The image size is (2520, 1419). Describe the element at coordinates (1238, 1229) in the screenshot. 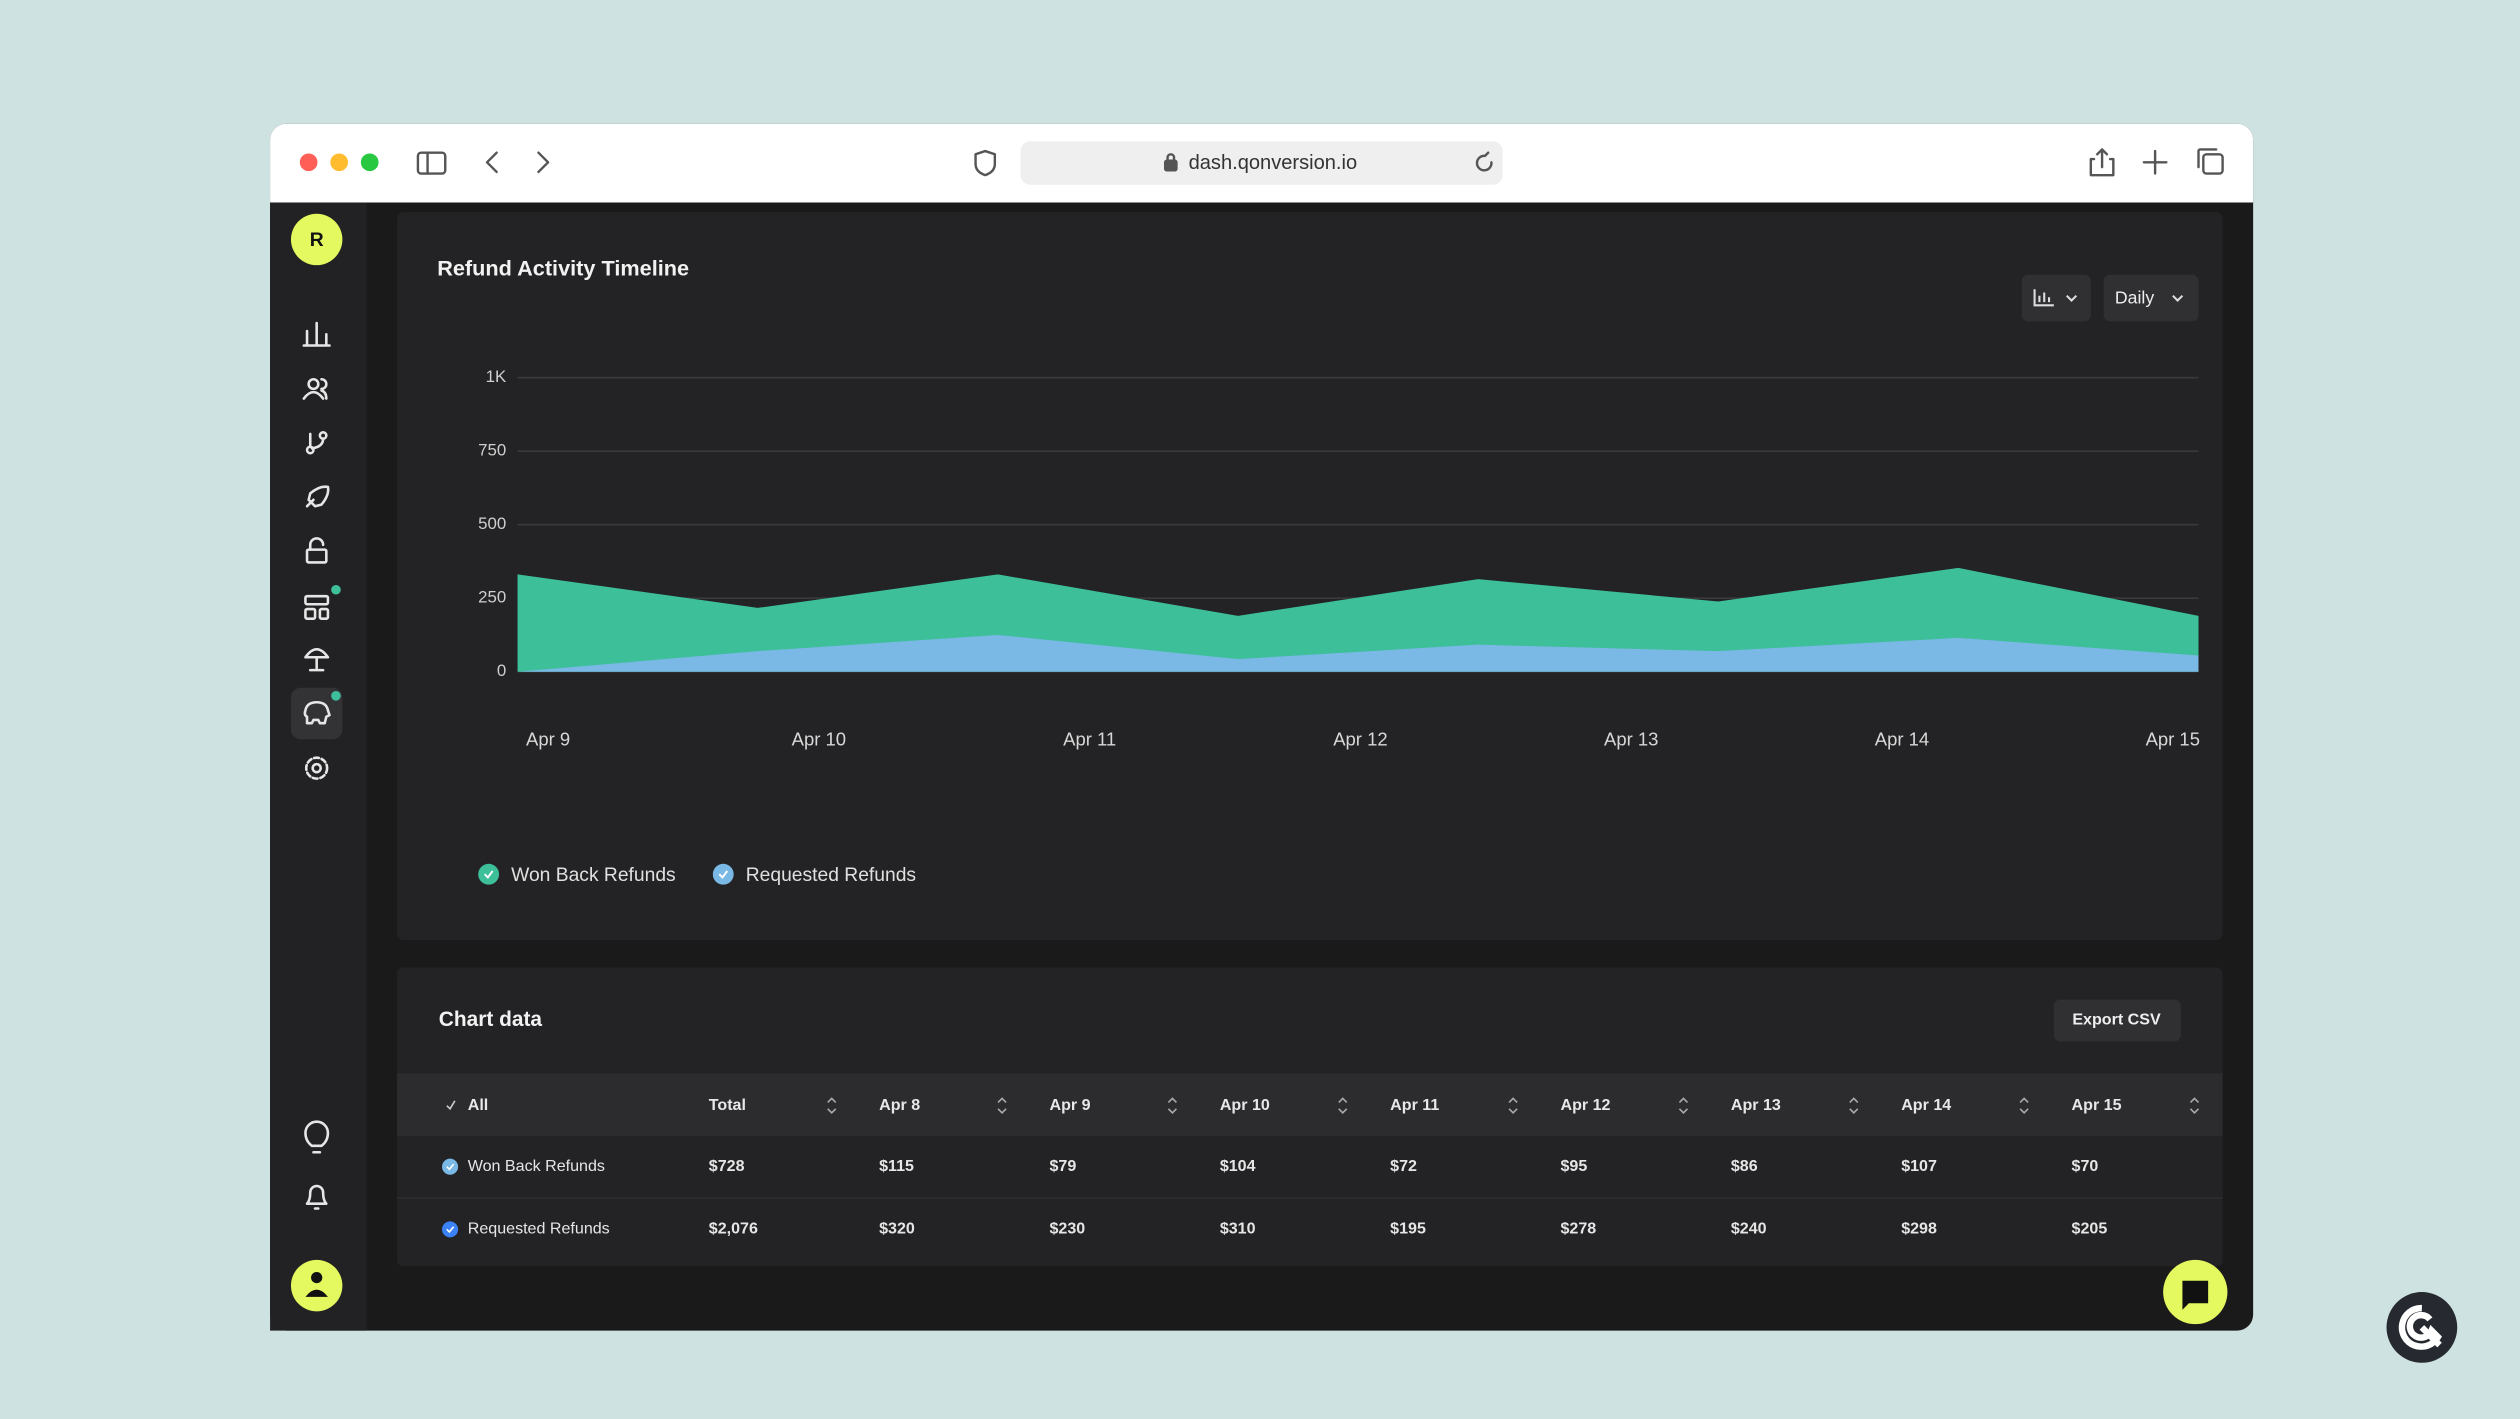

I see `cell: $310` at that location.